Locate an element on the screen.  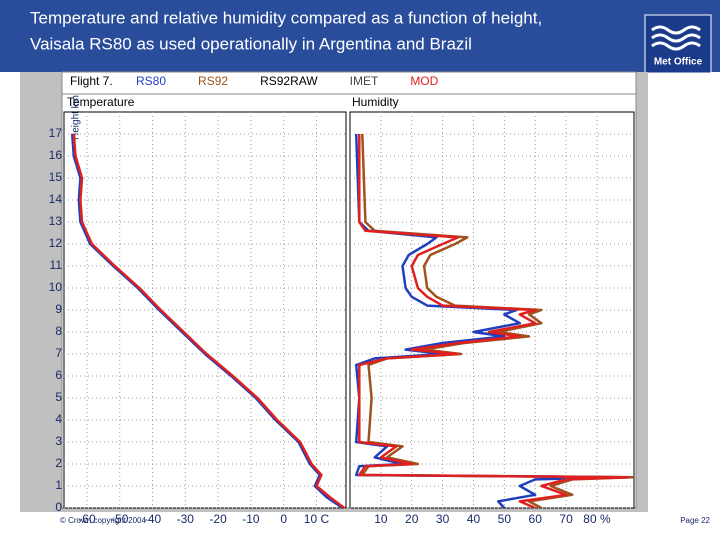
y-tick-label: 3 is located at coordinates (58, 441).